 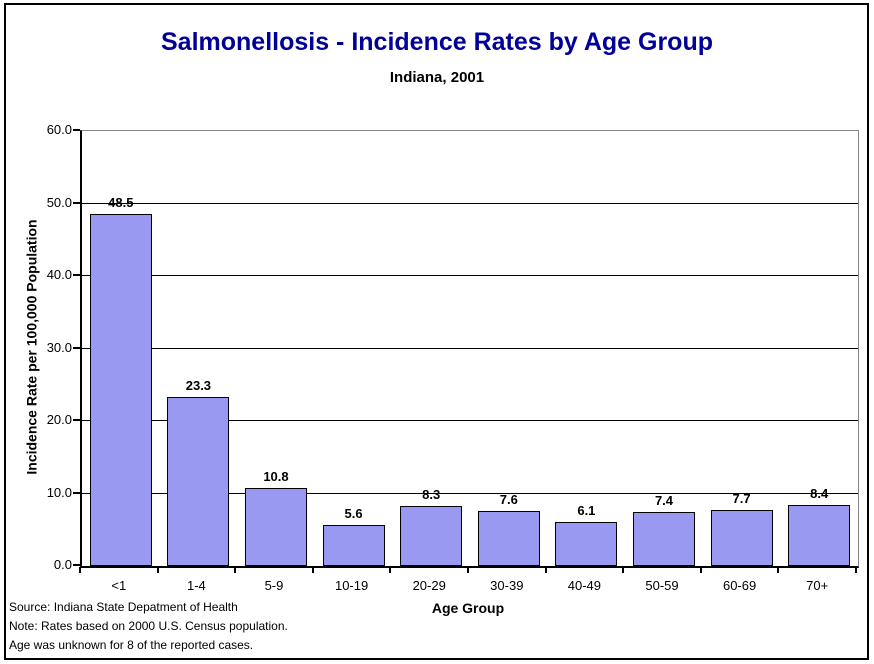 I want to click on bar-value-label: 7.7, so click(x=741, y=499).